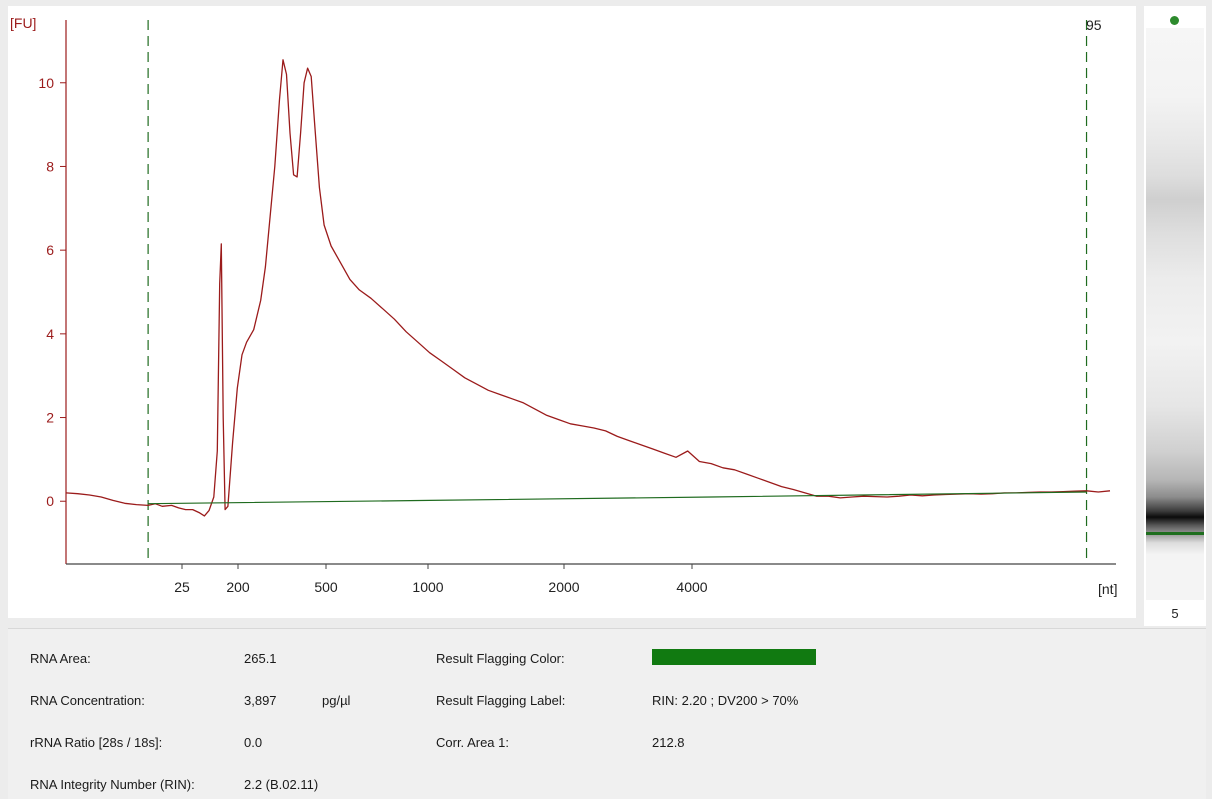 This screenshot has height=799, width=1212. Describe the element at coordinates (182, 587) in the screenshot. I see `x-tick-label: 25` at that location.